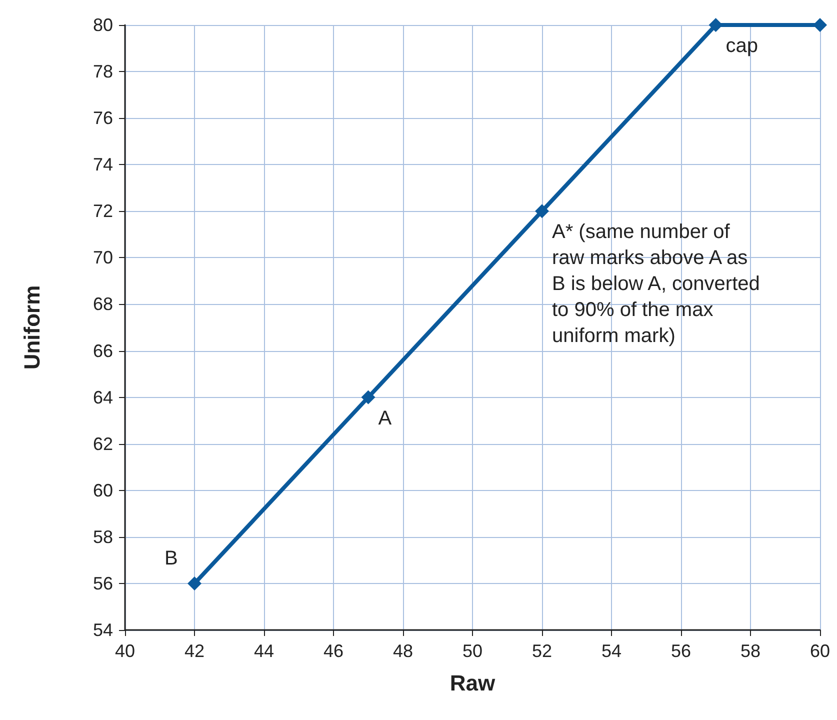 The height and width of the screenshot is (720, 837). What do you see at coordinates (102, 490) in the screenshot?
I see `y-tick-label: 60` at bounding box center [102, 490].